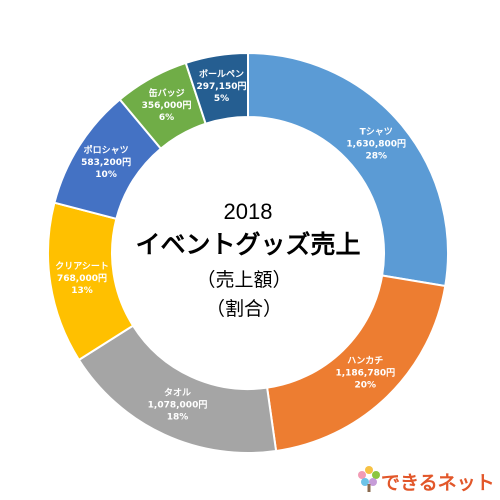 This screenshot has width=500, height=500. Describe the element at coordinates (376, 131) in the screenshot. I see `slice-name: Tシャツ` at that location.